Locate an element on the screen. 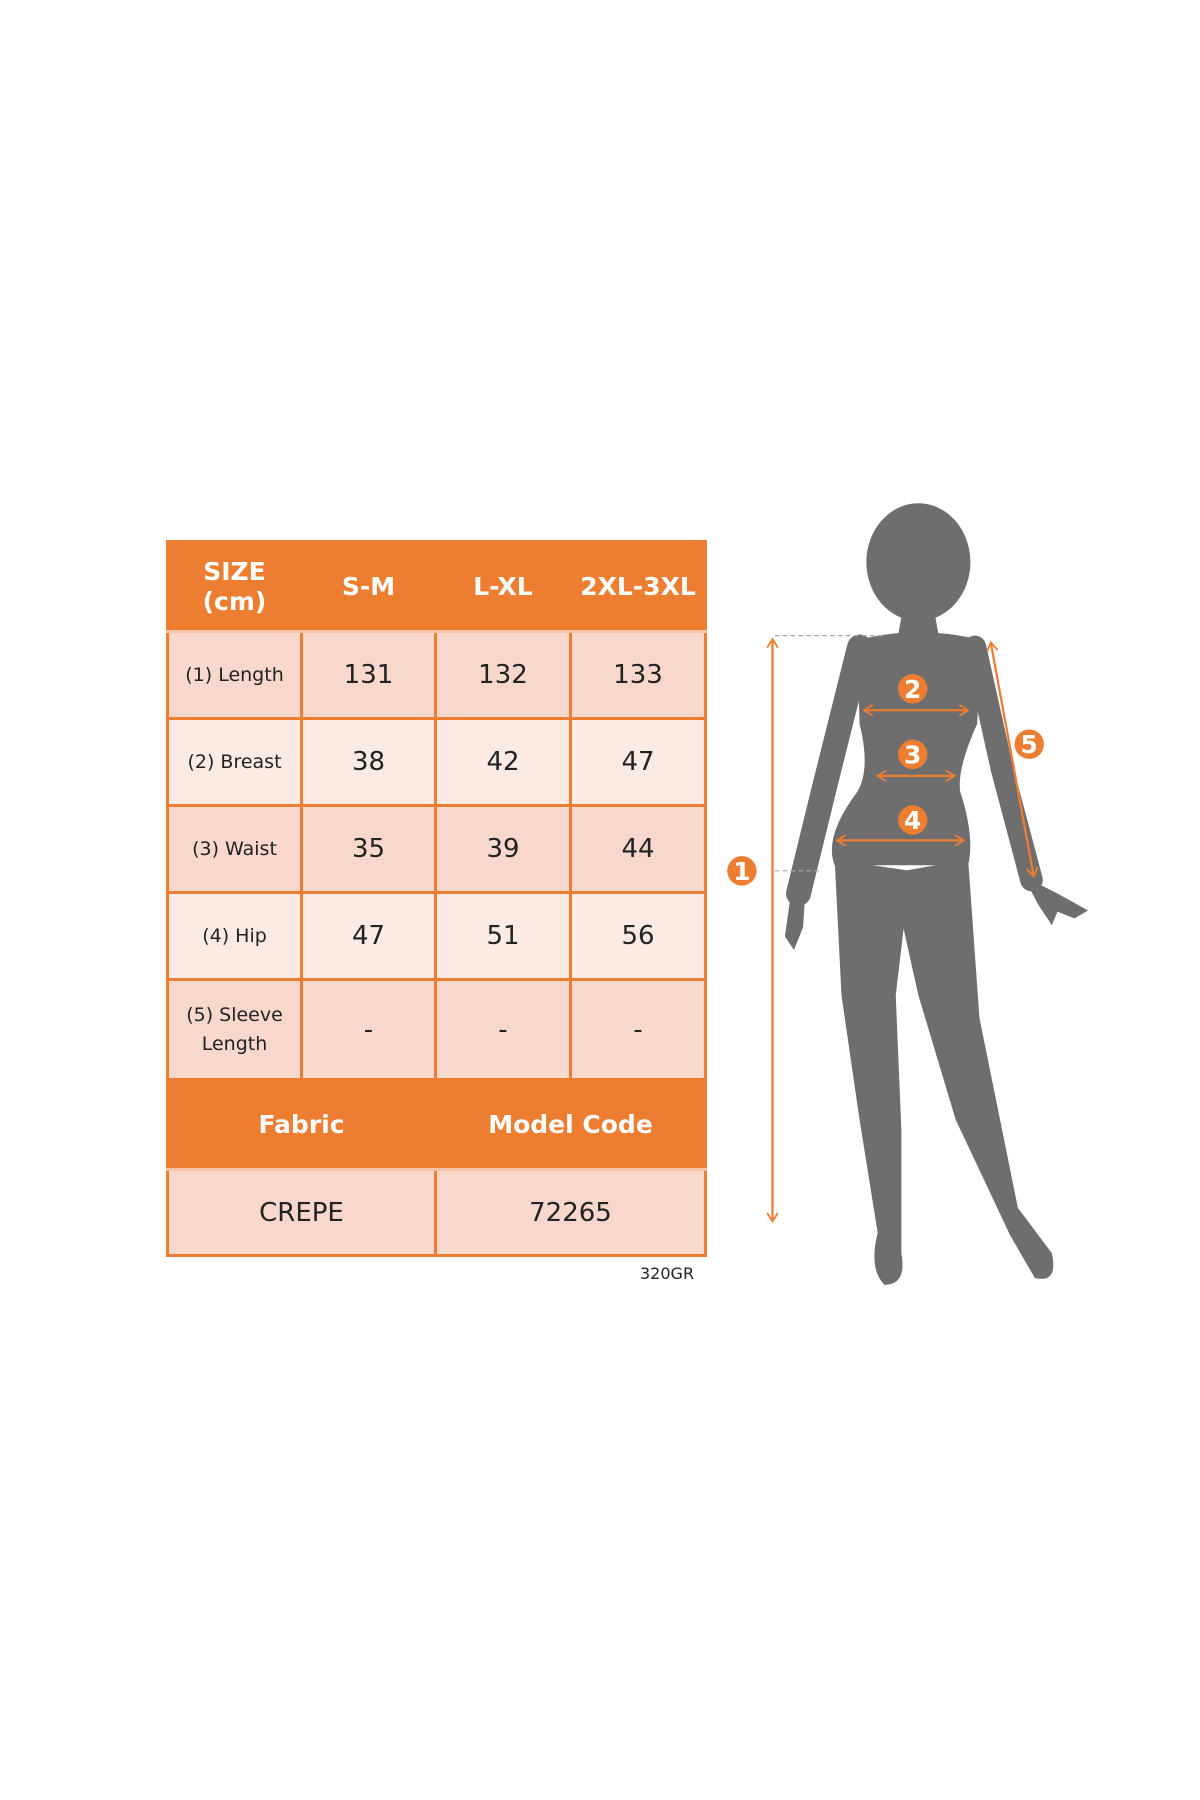 The width and height of the screenshot is (1200, 1800). size-header-row: SIZE (cm) S-M L-XL 2XL-3XL is located at coordinates (436, 586).